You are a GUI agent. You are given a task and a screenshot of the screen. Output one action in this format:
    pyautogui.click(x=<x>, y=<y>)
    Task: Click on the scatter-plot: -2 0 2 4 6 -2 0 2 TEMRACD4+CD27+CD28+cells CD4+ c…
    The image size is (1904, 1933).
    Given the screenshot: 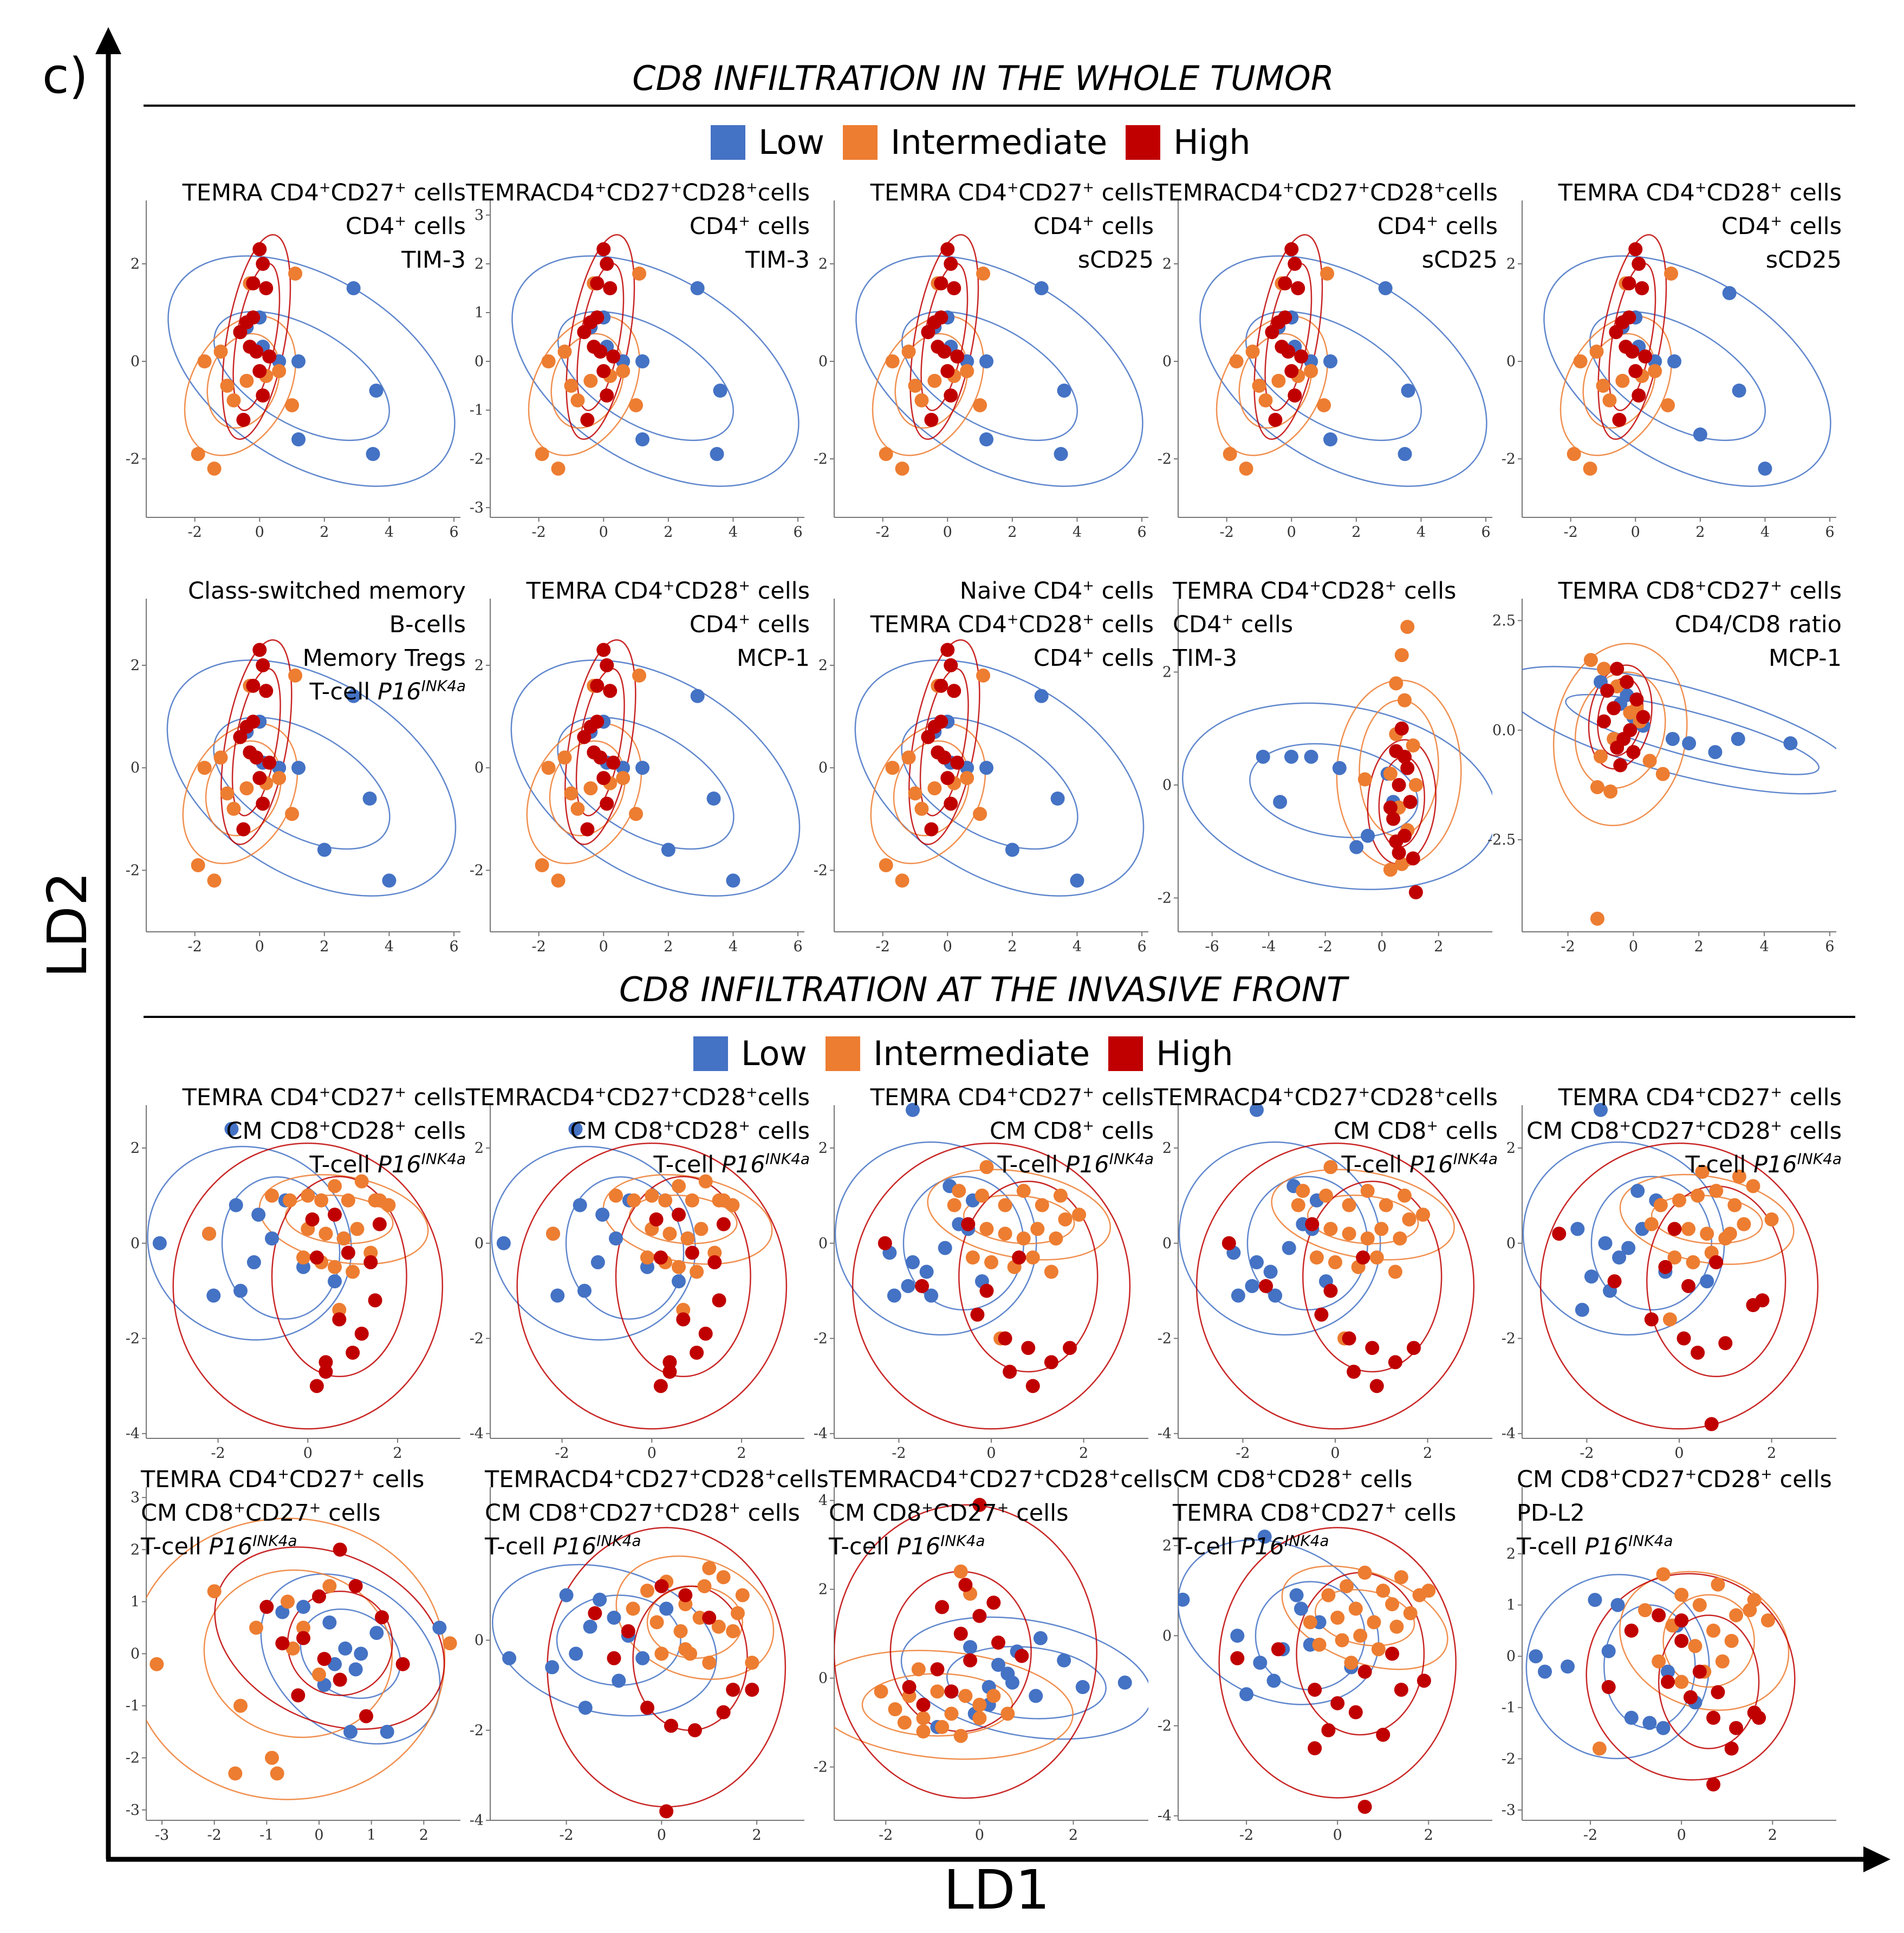 What is the action you would take?
    pyautogui.click(x=1326, y=361)
    